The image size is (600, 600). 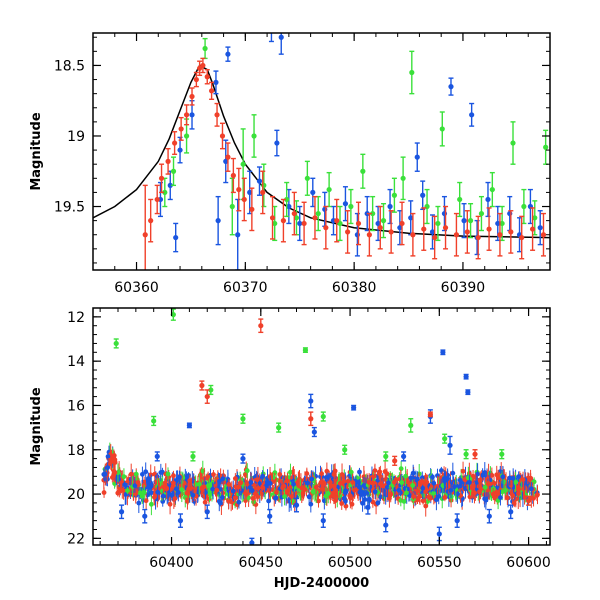 What do you see at coordinates (76, 318) in the screenshot?
I see `y-tick-label: 12` at bounding box center [76, 318].